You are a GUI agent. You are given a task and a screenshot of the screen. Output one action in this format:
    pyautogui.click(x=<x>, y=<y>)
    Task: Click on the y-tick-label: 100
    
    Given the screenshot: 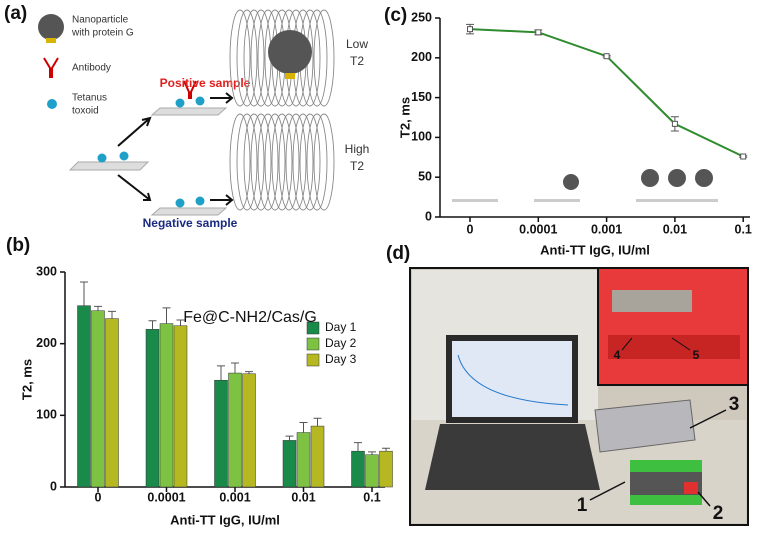 What is the action you would take?
    pyautogui.click(x=421, y=137)
    